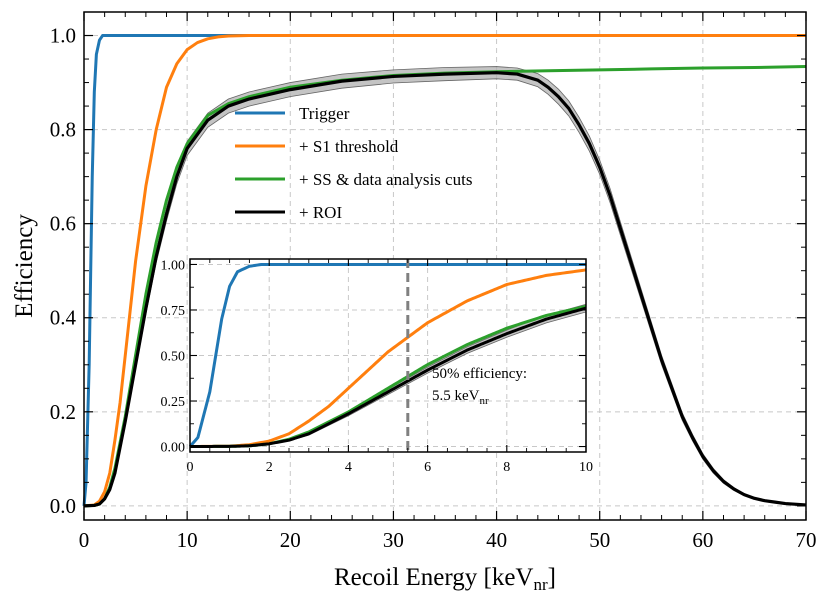 Image resolution: width=831 pixels, height=601 pixels. I want to click on inset-xtick-label: 10, so click(586, 467).